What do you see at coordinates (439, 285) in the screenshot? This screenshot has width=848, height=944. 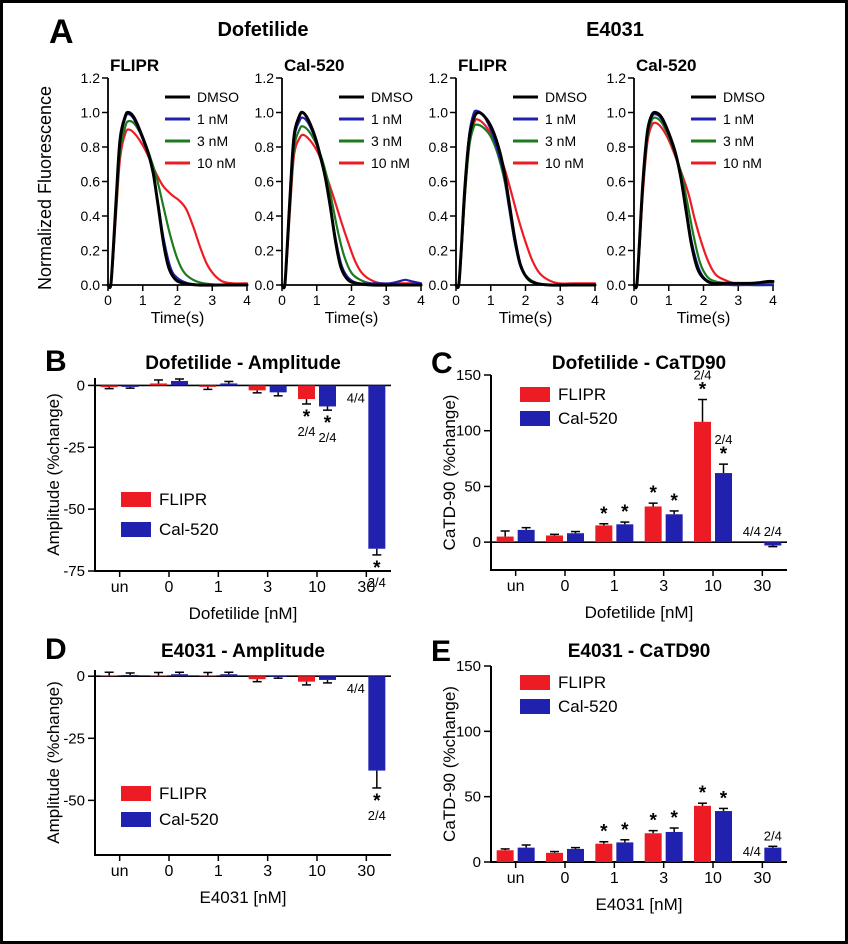 I see `svg-text: 0.0` at bounding box center [439, 285].